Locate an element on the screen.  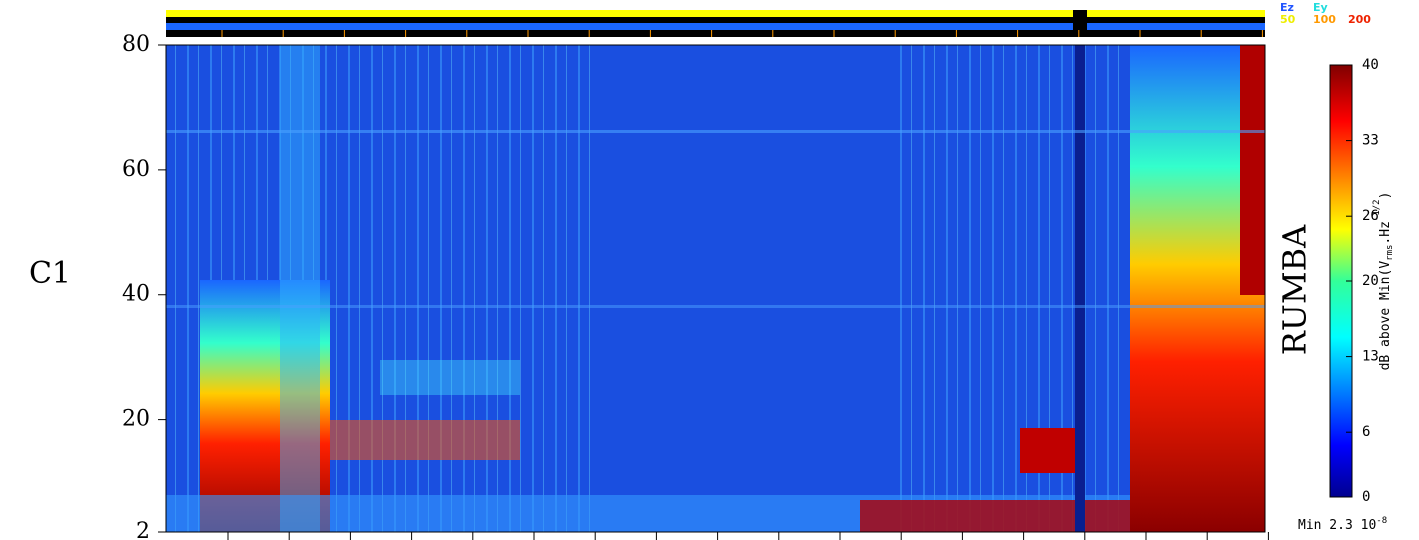
instrument-label: RUMBA is located at coordinates (1295, 289).